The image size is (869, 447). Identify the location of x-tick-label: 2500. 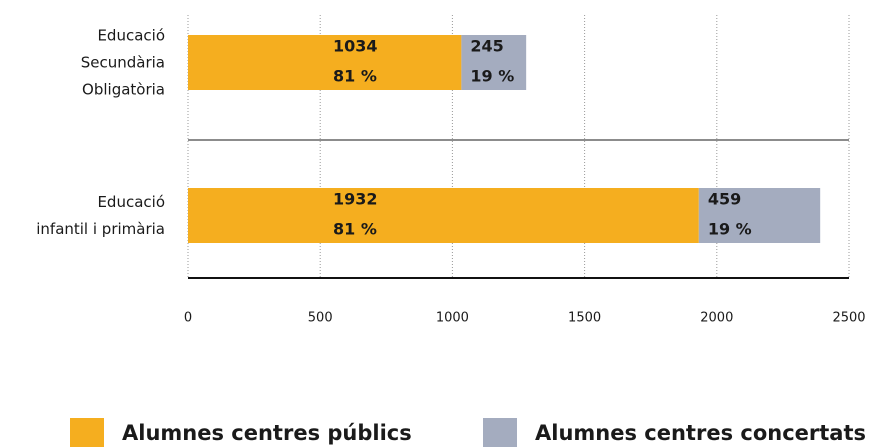
(848, 318).